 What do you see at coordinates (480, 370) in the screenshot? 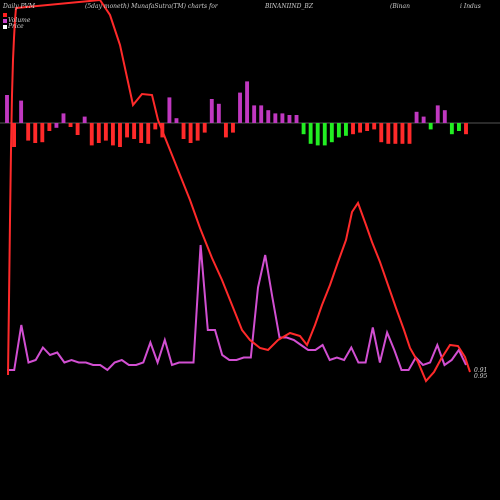
I see `end-label-upper: 0.91` at bounding box center [480, 370].